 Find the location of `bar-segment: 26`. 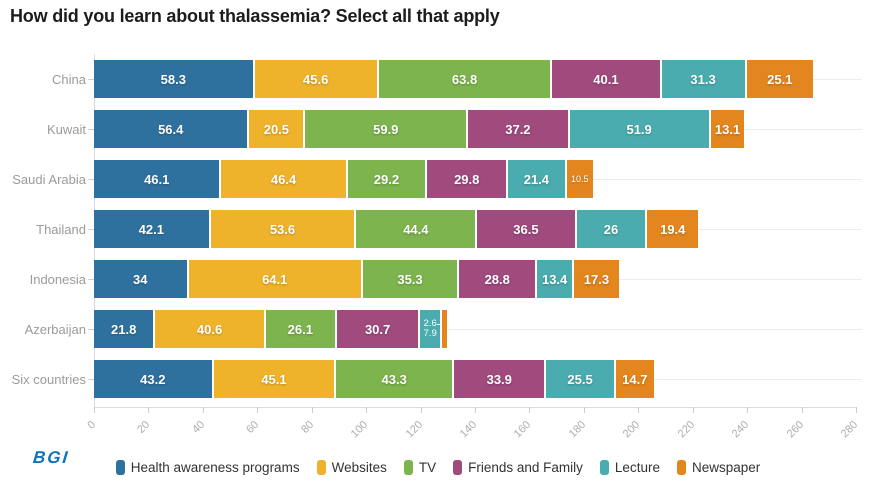

bar-segment: 26 is located at coordinates (610, 229).